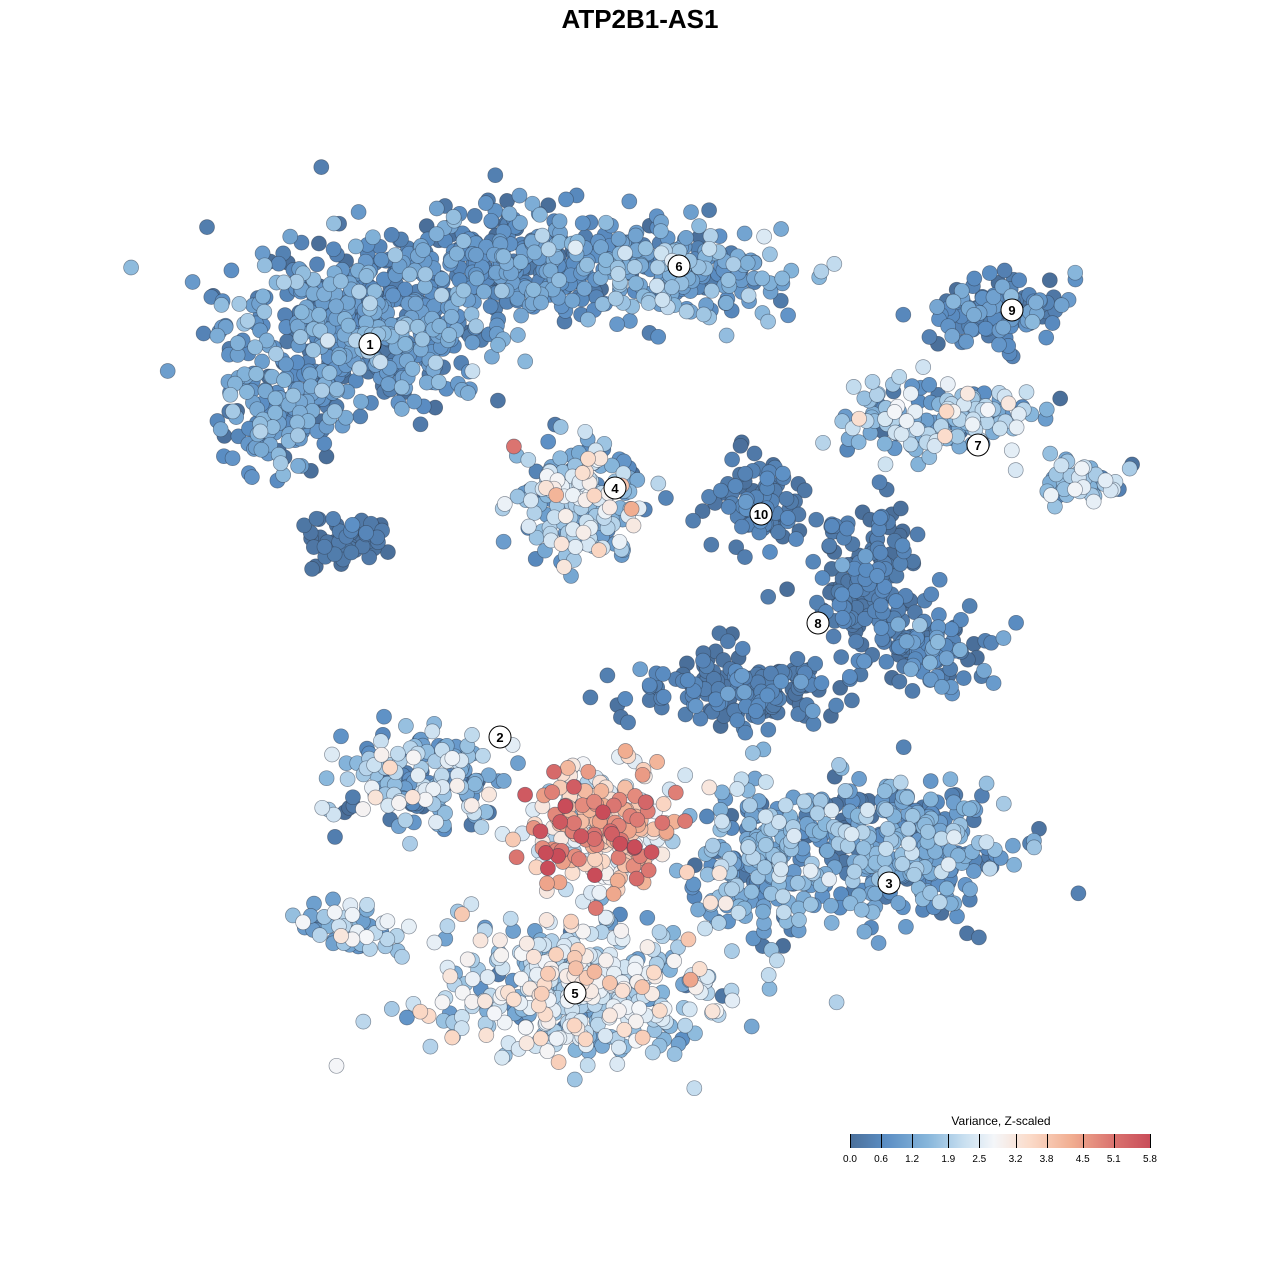 The image size is (1280, 1280). What do you see at coordinates (1046, 1159) in the screenshot?
I see `legend-tick-label: 3.8` at bounding box center [1046, 1159].